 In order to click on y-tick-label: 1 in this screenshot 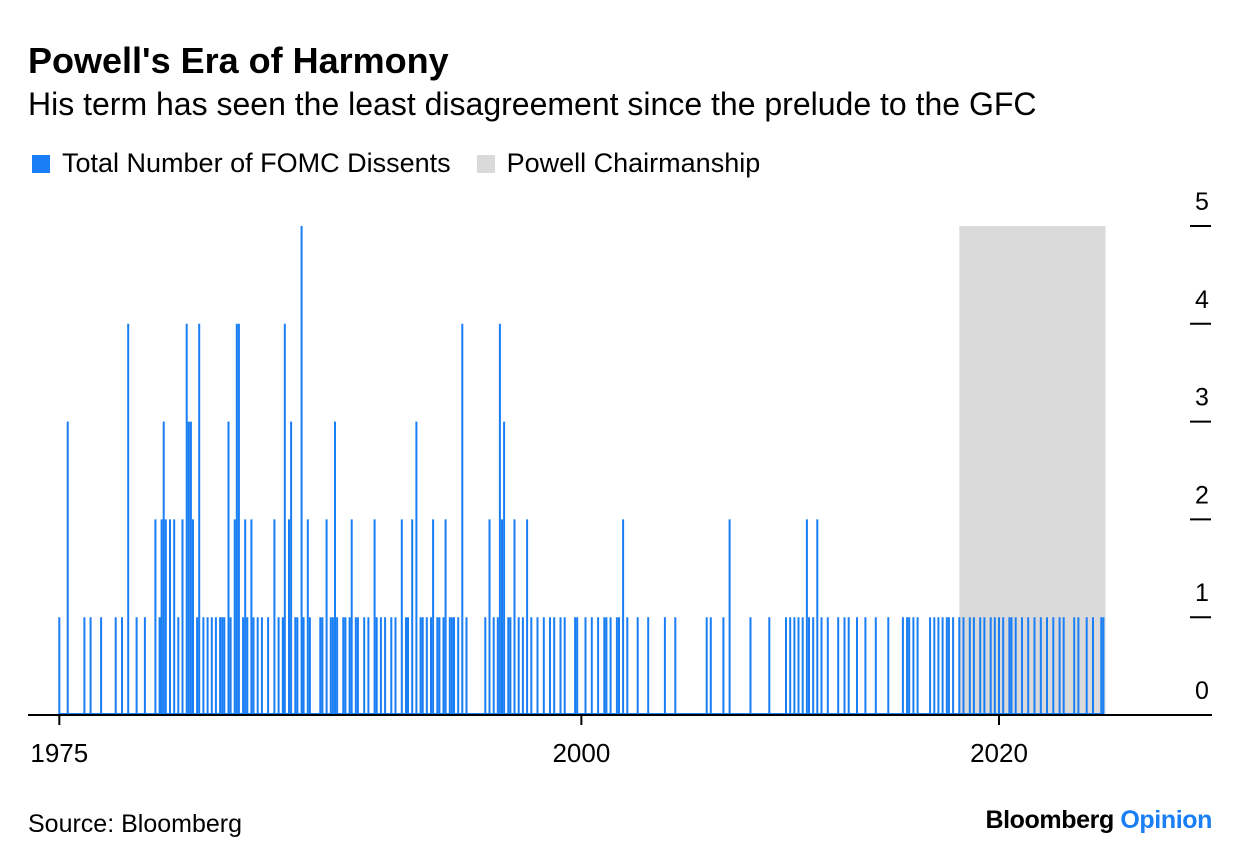, I will do `click(1202, 593)`.